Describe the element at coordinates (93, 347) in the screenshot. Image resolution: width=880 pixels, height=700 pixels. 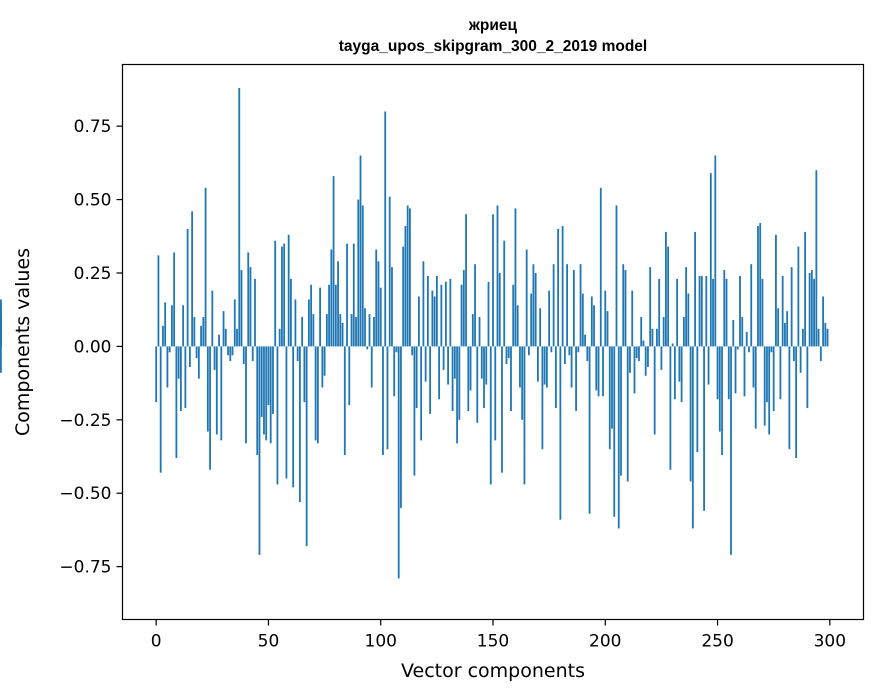
I see `y-tick-label: 0.00` at that location.